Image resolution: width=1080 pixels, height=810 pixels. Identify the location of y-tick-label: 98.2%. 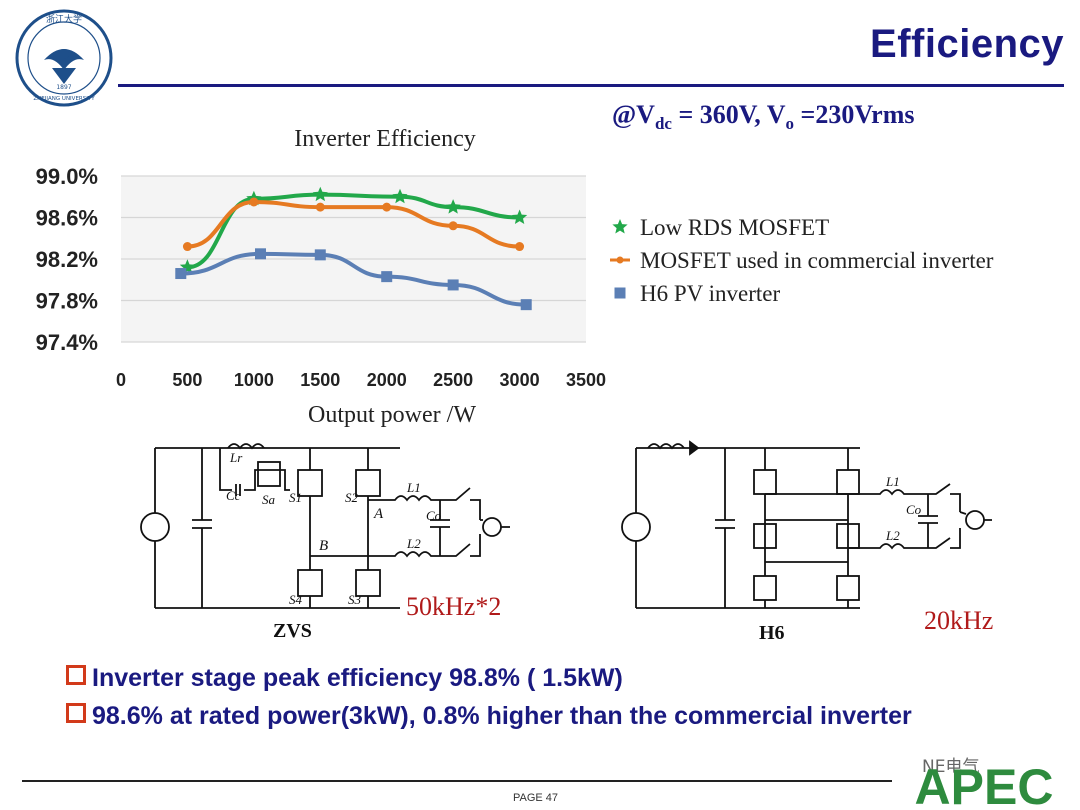
(67, 259).